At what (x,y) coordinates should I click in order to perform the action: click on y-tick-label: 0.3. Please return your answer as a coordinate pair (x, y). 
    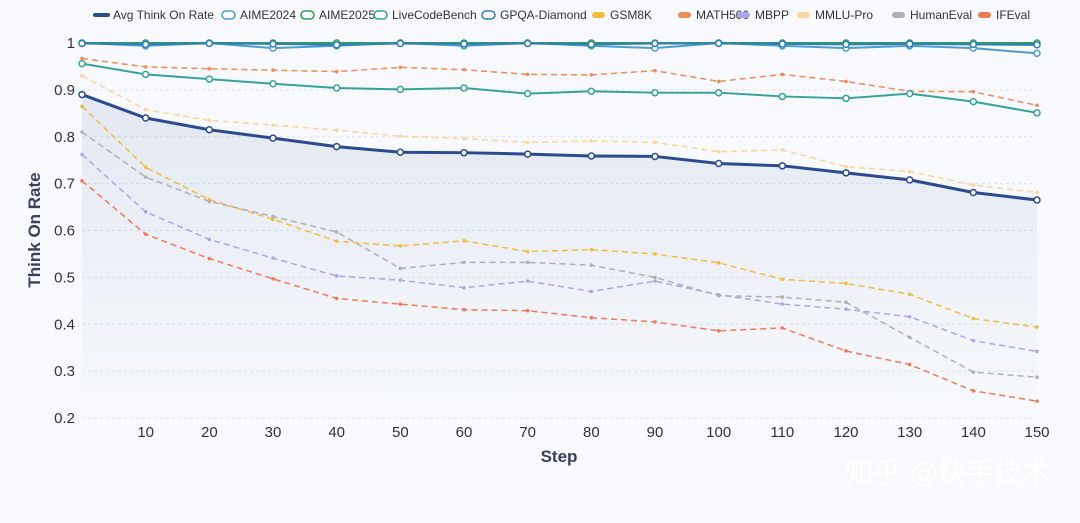
    Looking at the image, I should click on (64, 371).